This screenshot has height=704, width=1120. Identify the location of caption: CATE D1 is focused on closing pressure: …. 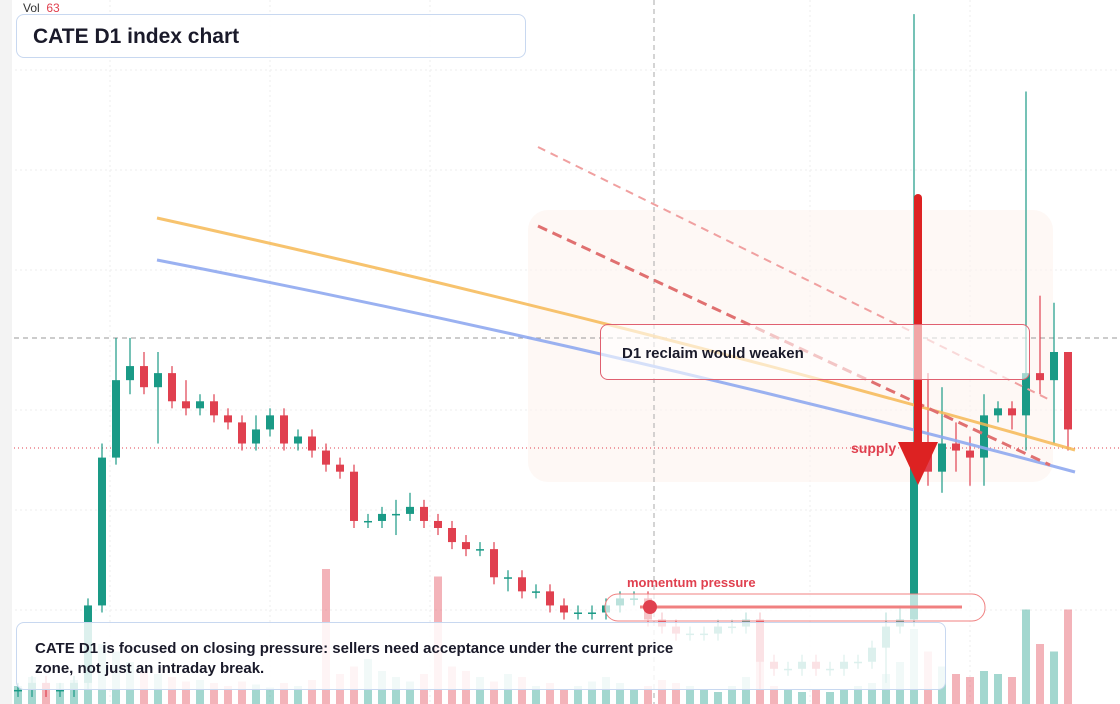
(354, 658).